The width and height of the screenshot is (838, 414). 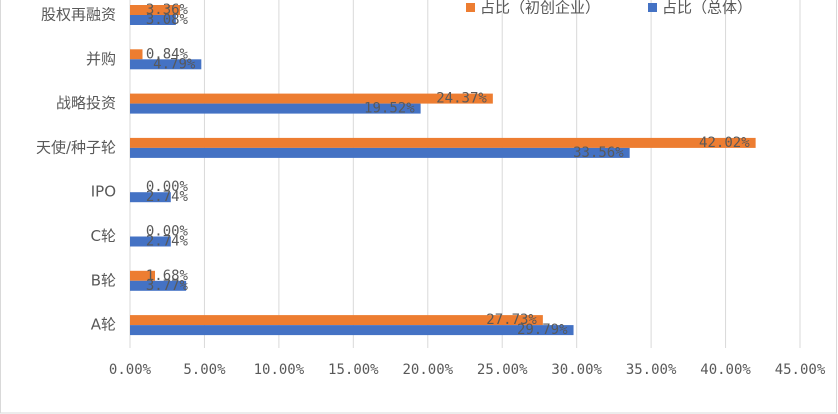 I want to click on x-tick-label: 30.00%, so click(x=576, y=370).